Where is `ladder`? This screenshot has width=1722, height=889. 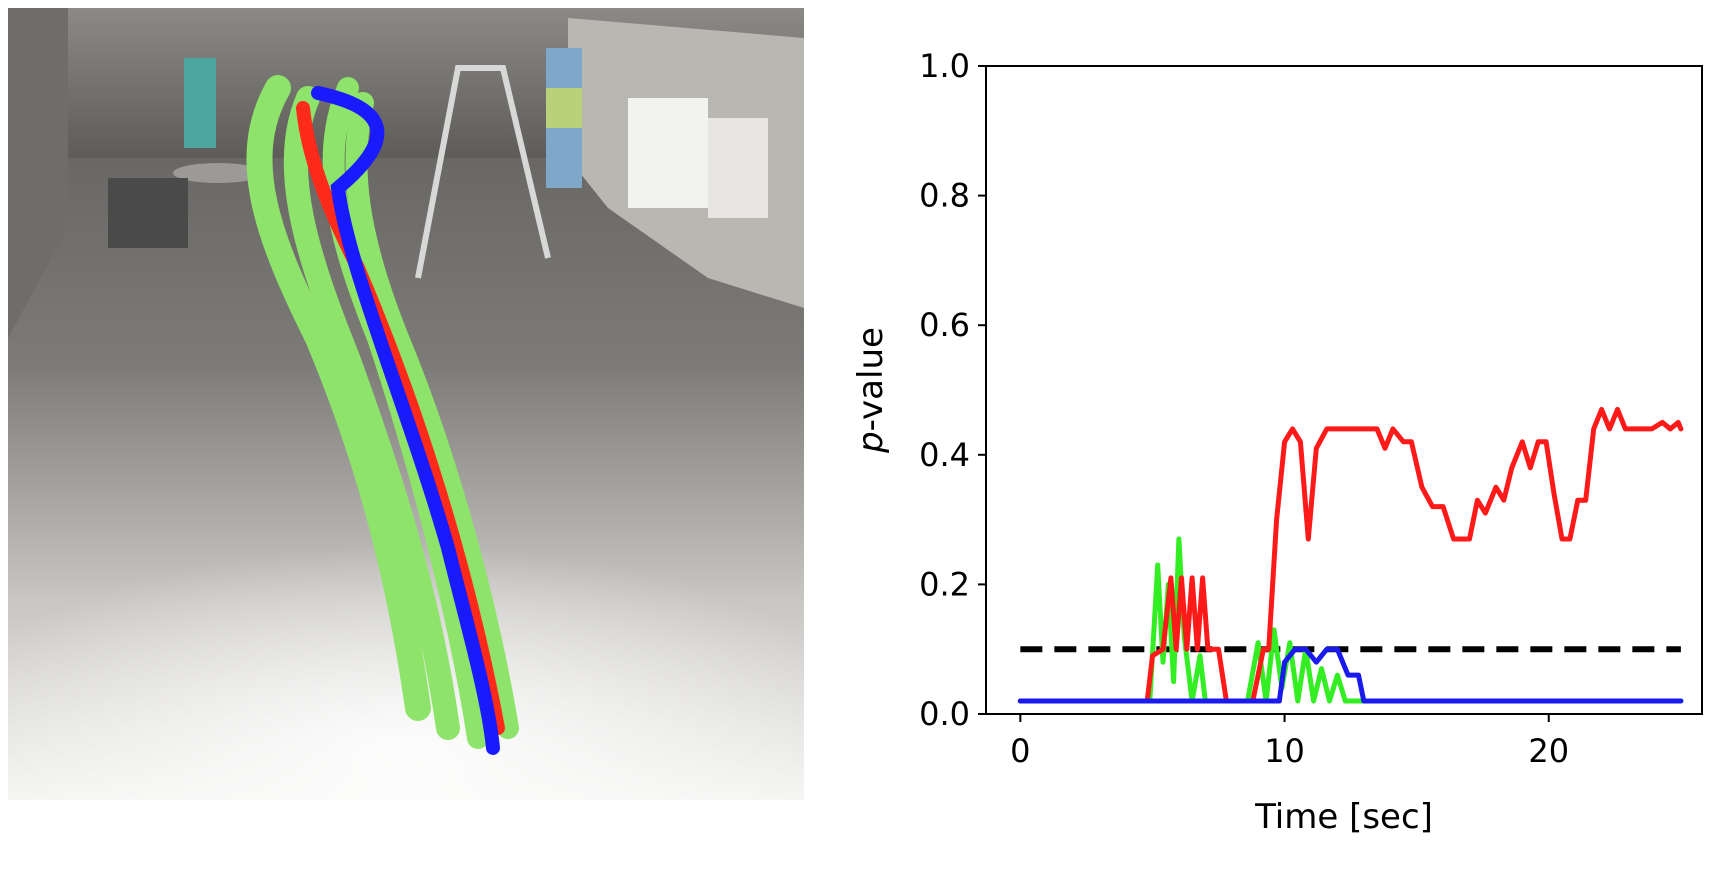
ladder is located at coordinates (483, 172).